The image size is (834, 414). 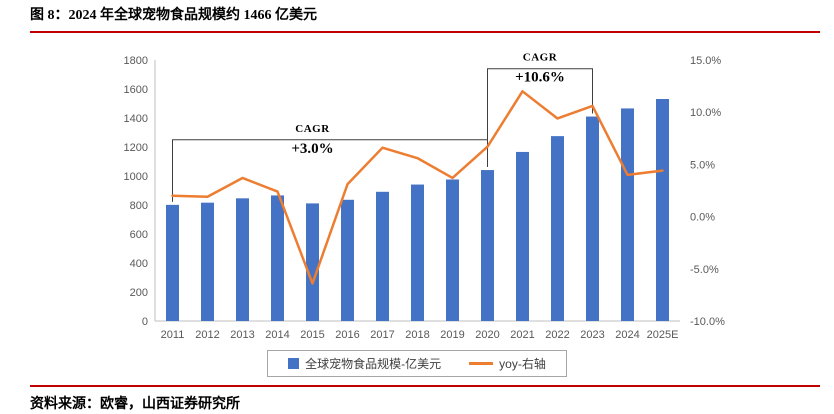 I want to click on right-axis-tick-label: 10.0%, so click(x=705, y=113).